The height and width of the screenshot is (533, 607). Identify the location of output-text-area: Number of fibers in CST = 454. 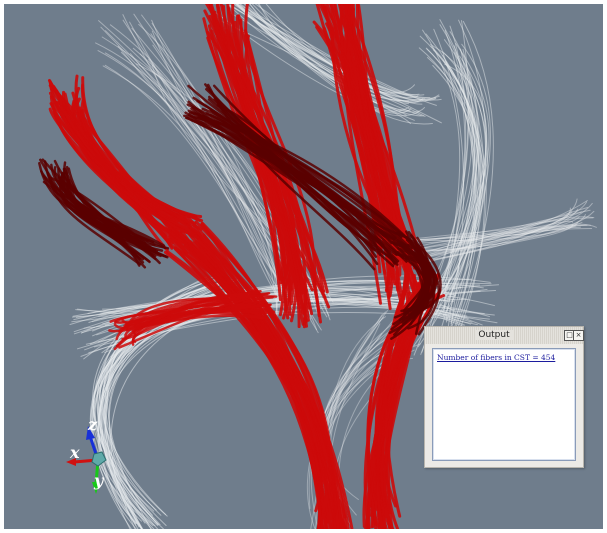
(504, 404).